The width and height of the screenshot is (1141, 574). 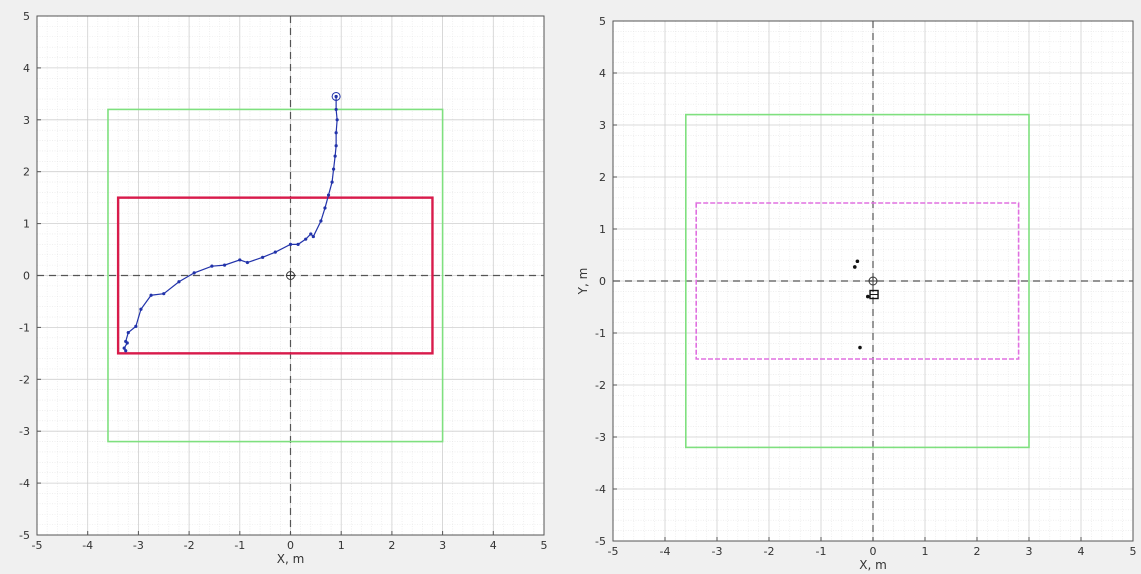 I want to click on y-axis-title: Y, m, so click(x=583, y=282).